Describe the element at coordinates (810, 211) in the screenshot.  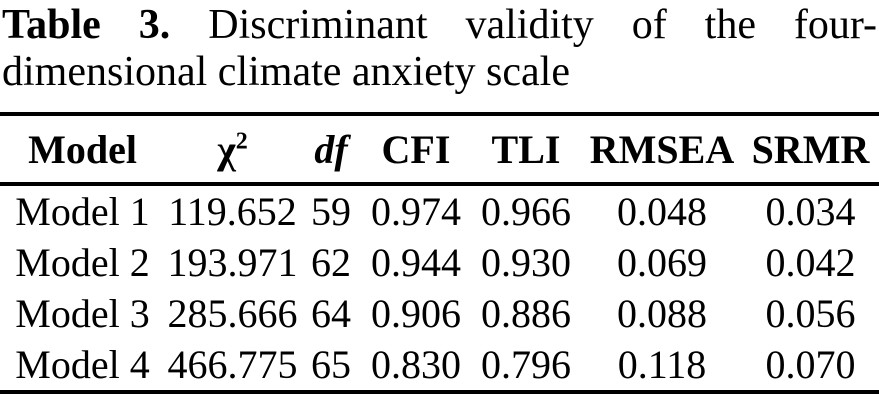
I see `cell-srmr: 0.034` at that location.